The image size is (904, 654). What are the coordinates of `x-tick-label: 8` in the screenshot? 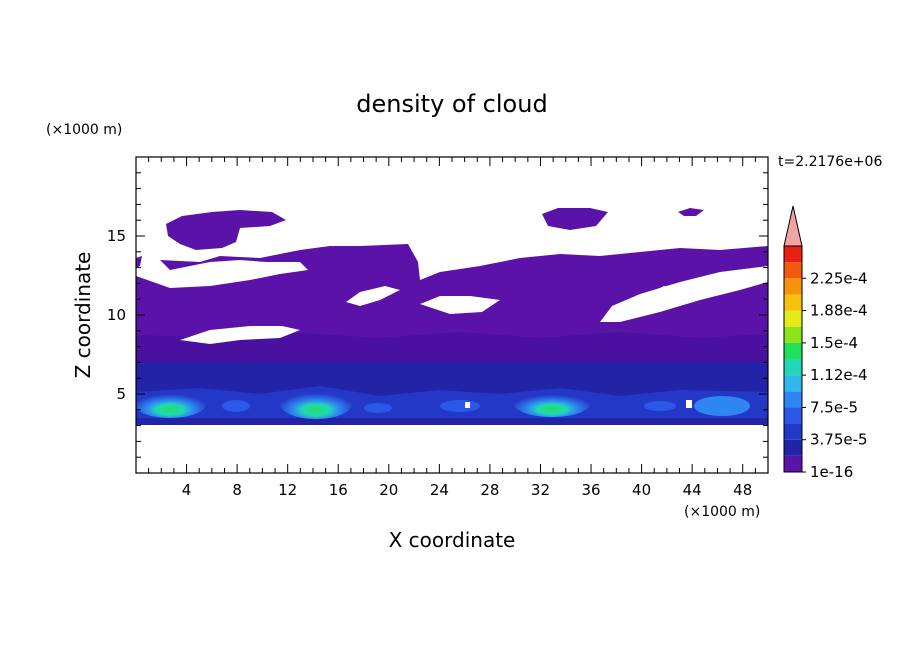 It's located at (237, 490).